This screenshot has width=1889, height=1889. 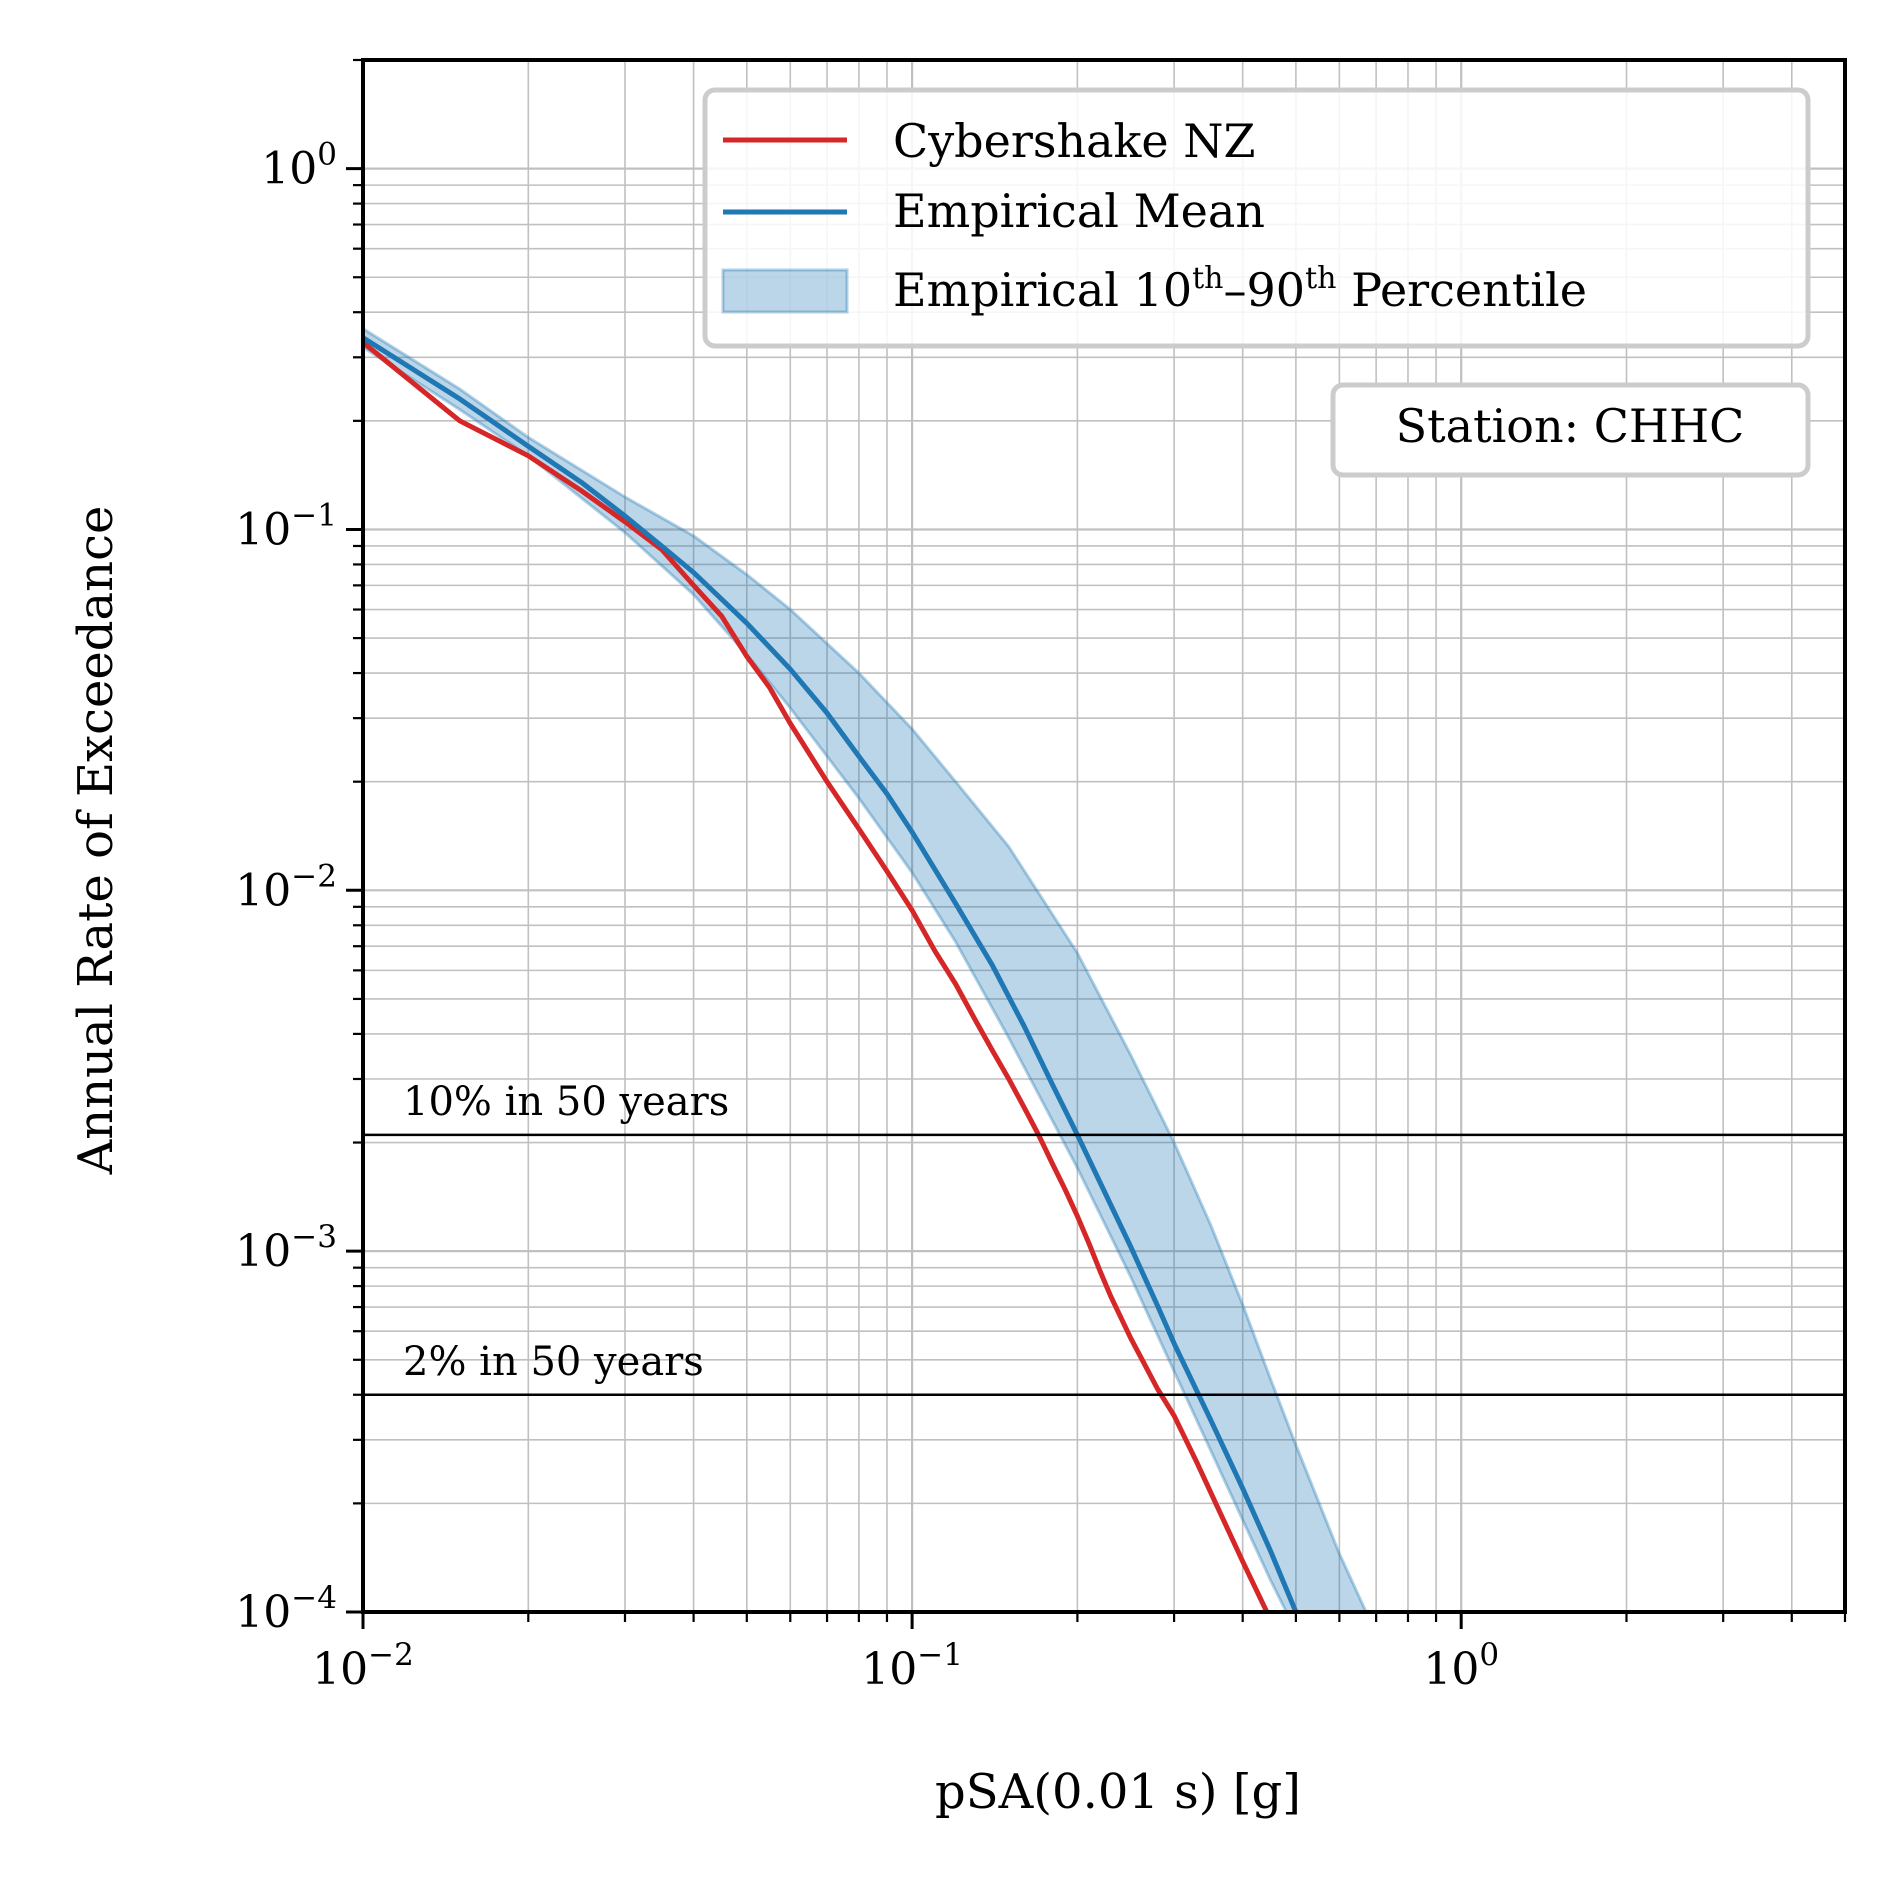 What do you see at coordinates (566, 1102) in the screenshot?
I see `reference-line-label: 10% in 50 years` at bounding box center [566, 1102].